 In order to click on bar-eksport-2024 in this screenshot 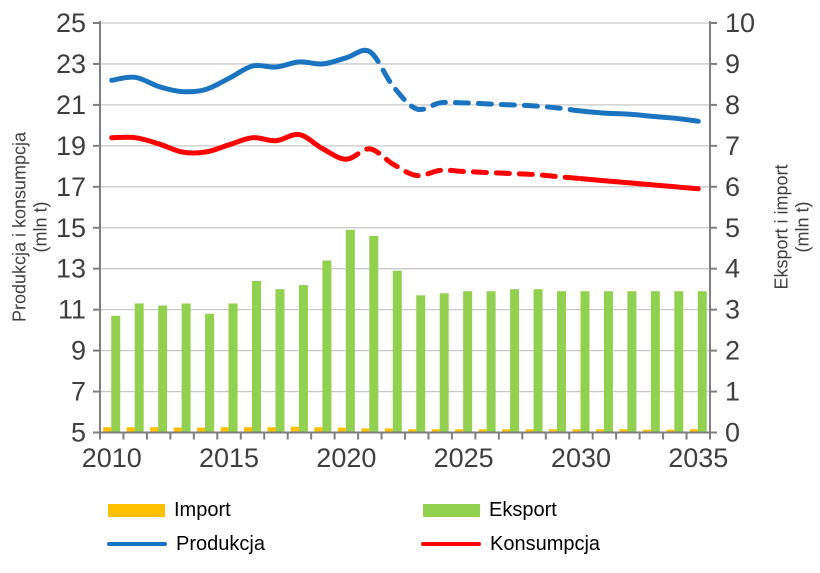, I will do `click(444, 363)`.